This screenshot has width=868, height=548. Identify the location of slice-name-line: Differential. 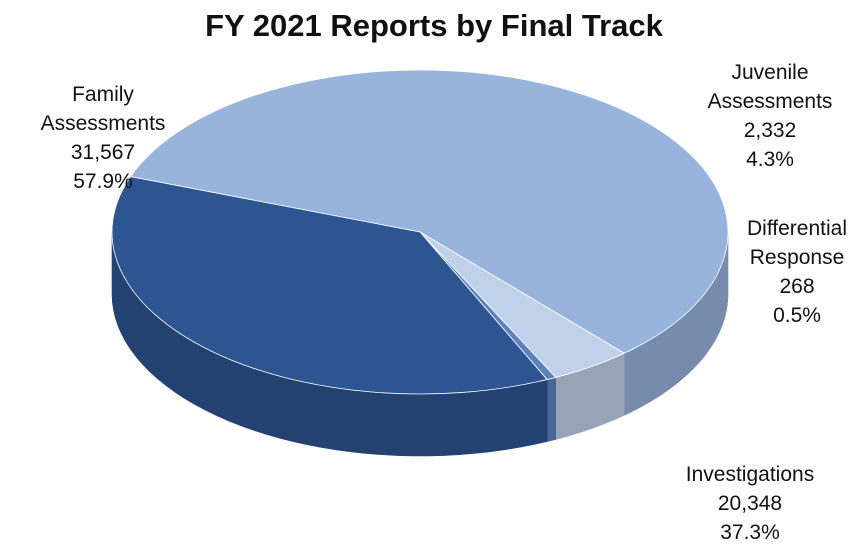
(797, 228).